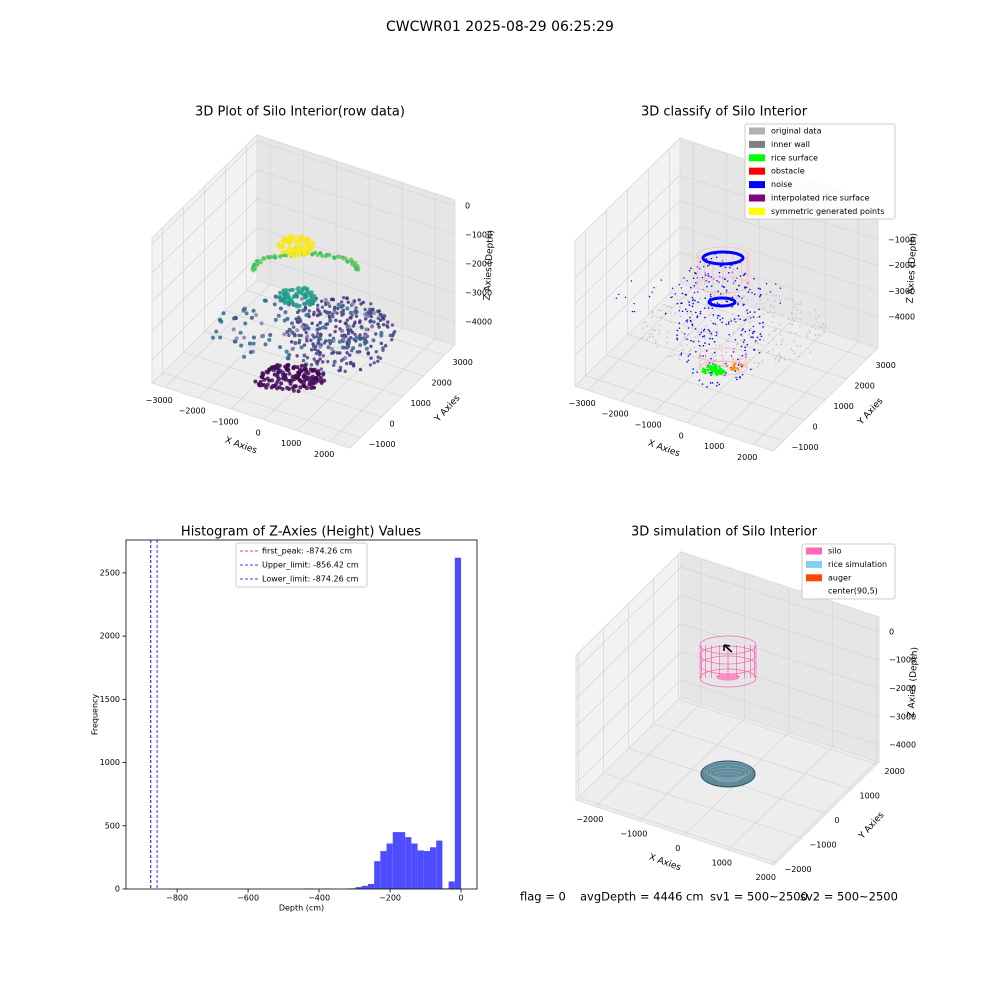  I want to click on x-tick-label: 2000, so click(747, 457).